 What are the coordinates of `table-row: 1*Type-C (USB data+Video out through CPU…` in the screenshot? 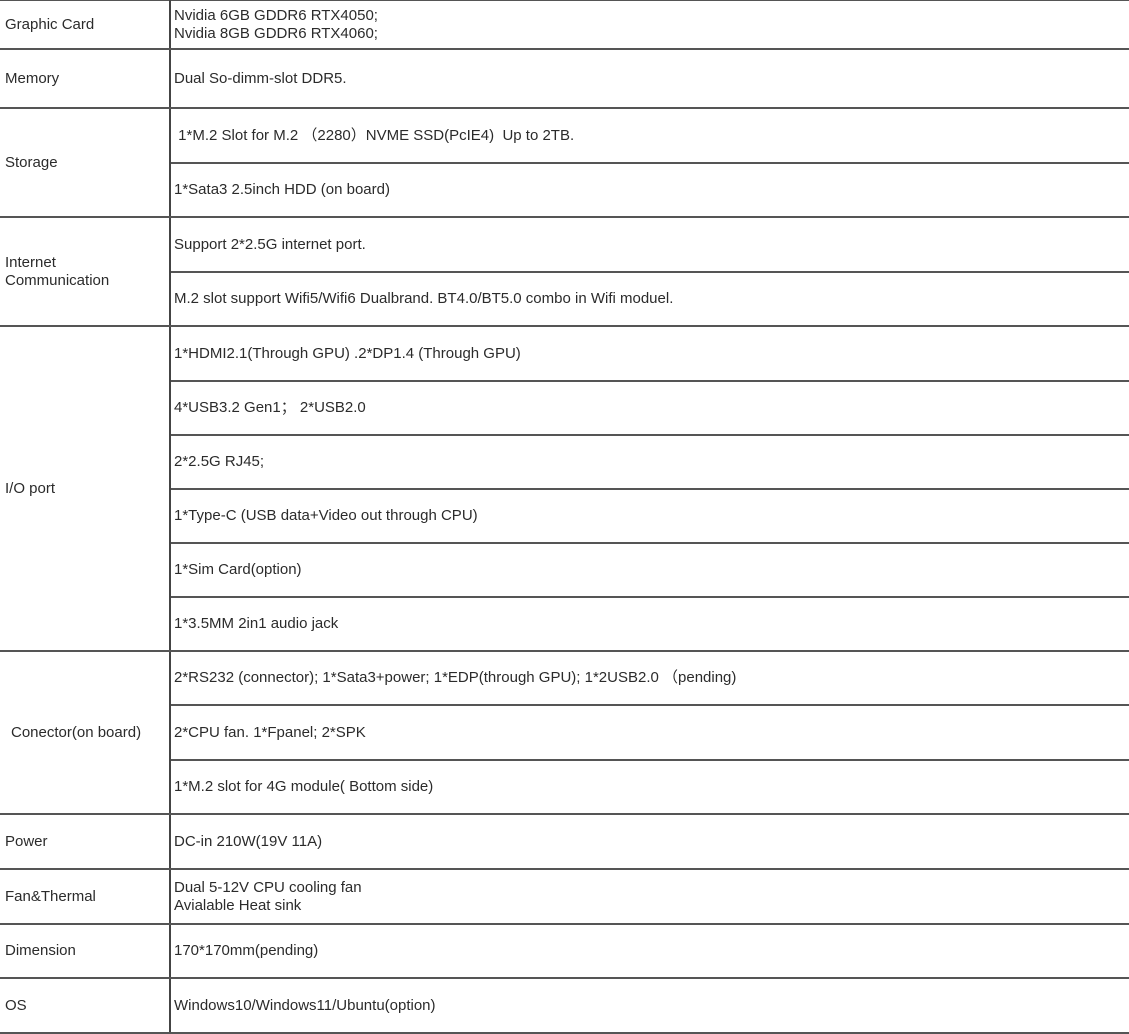 It's located at (564, 516).